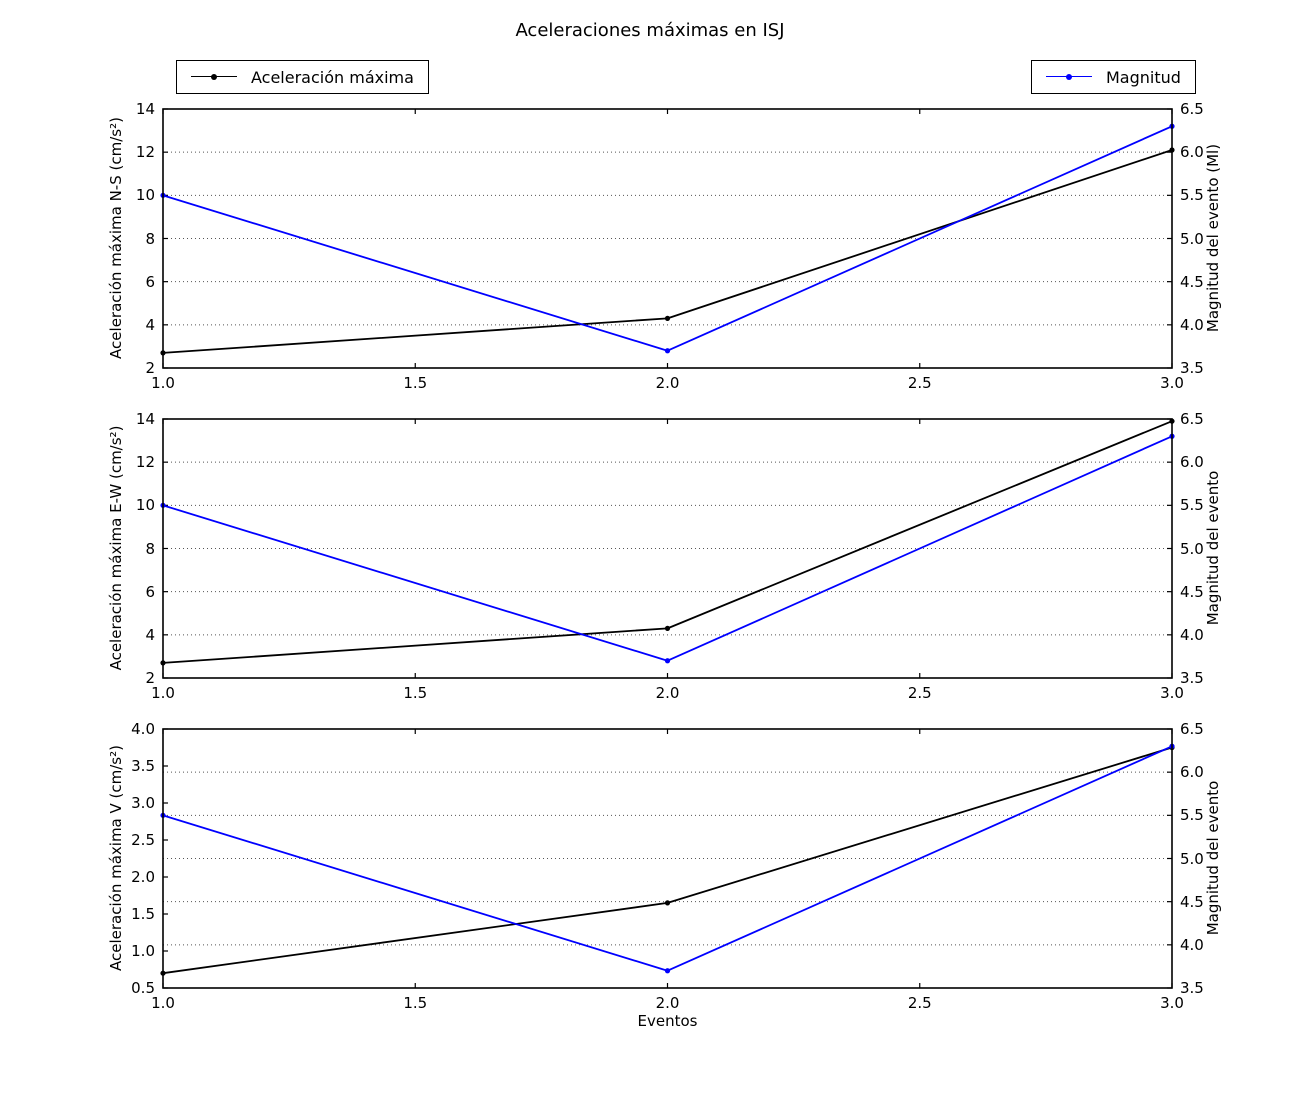 This screenshot has height=1100, width=1300. What do you see at coordinates (116, 858) in the screenshot?
I see `ylabel-left-v: Aceleración máxima V (cm/s²)` at bounding box center [116, 858].